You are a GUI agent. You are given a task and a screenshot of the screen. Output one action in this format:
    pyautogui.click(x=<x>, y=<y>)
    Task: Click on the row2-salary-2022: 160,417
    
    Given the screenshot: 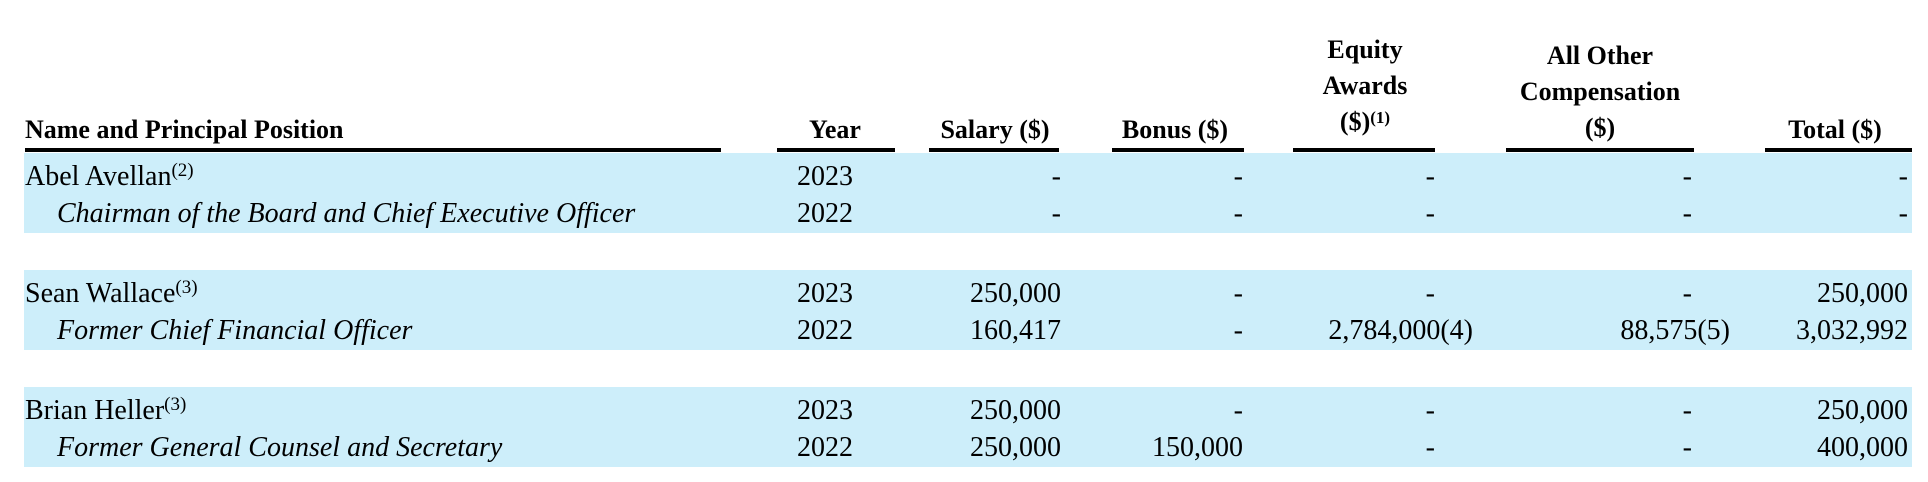 What is the action you would take?
    pyautogui.click(x=1015, y=330)
    